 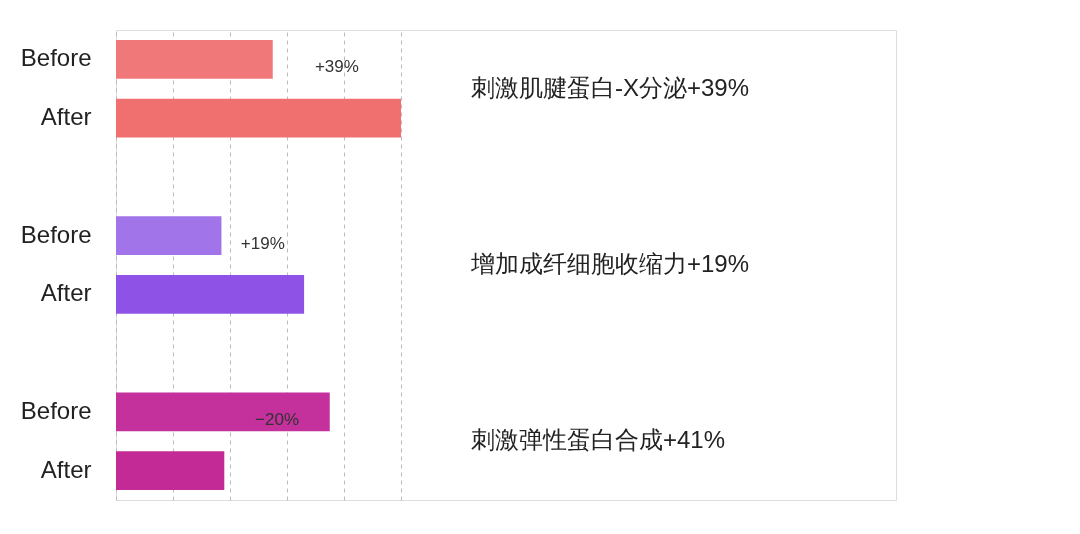 What do you see at coordinates (610, 263) in the screenshot?
I see `text: 增加成纤细胞收缩力+19%` at bounding box center [610, 263].